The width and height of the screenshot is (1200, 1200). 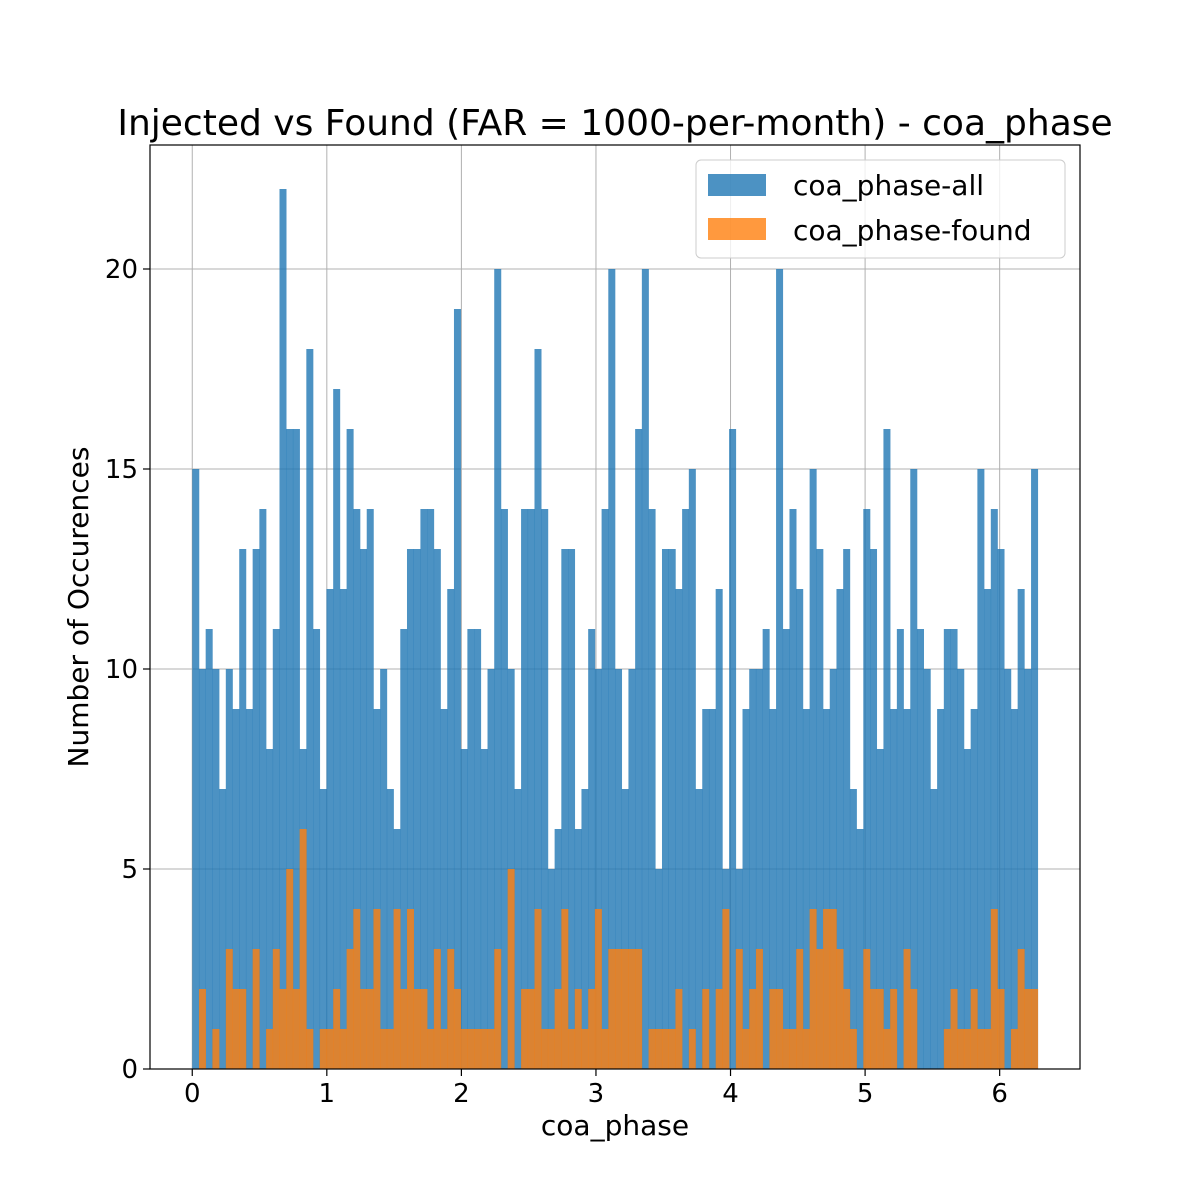 What do you see at coordinates (596, 1089) in the screenshot?
I see `x-axis-ticks: 0 1 2 3 4 5 6` at bounding box center [596, 1089].